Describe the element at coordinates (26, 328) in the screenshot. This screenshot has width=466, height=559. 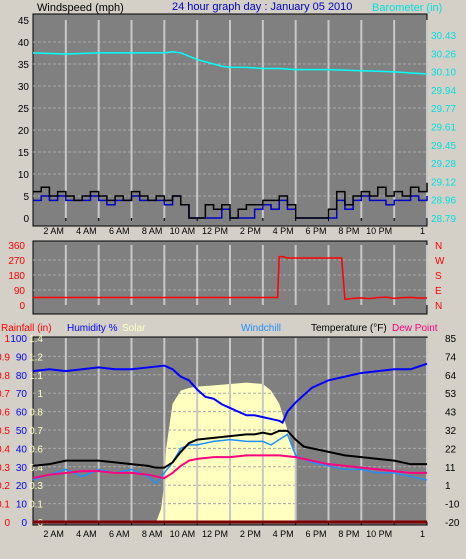
I see `legend-rainfall: Rainfall (in)` at that location.